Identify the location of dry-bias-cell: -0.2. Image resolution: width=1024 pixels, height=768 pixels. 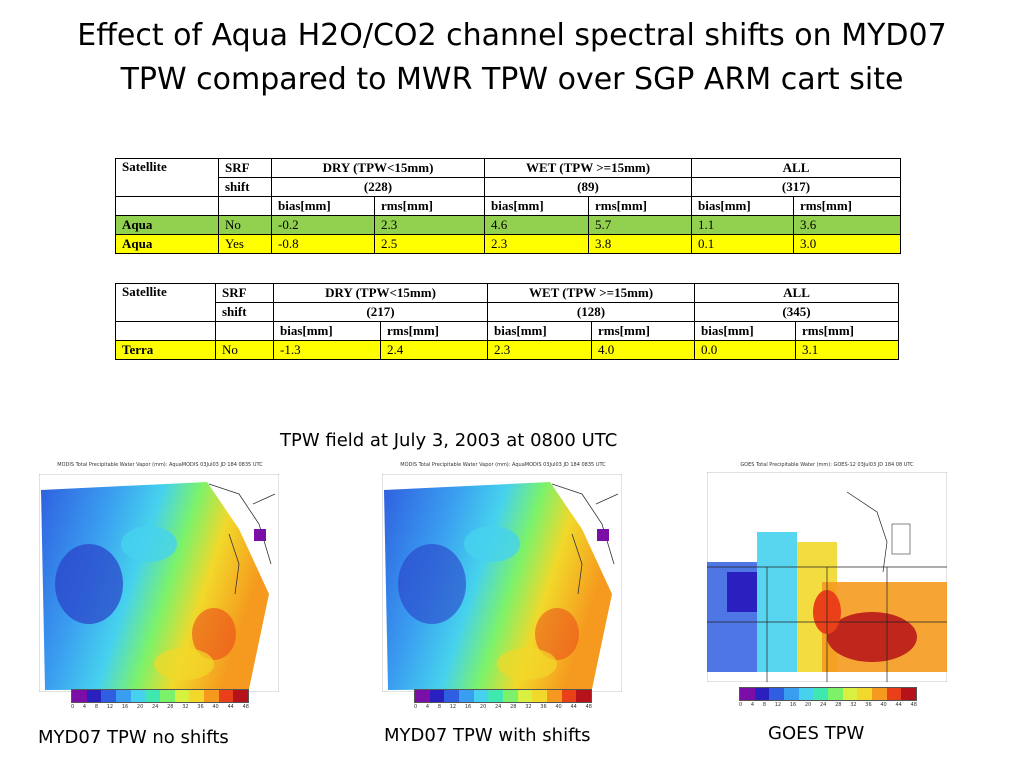
(323, 225).